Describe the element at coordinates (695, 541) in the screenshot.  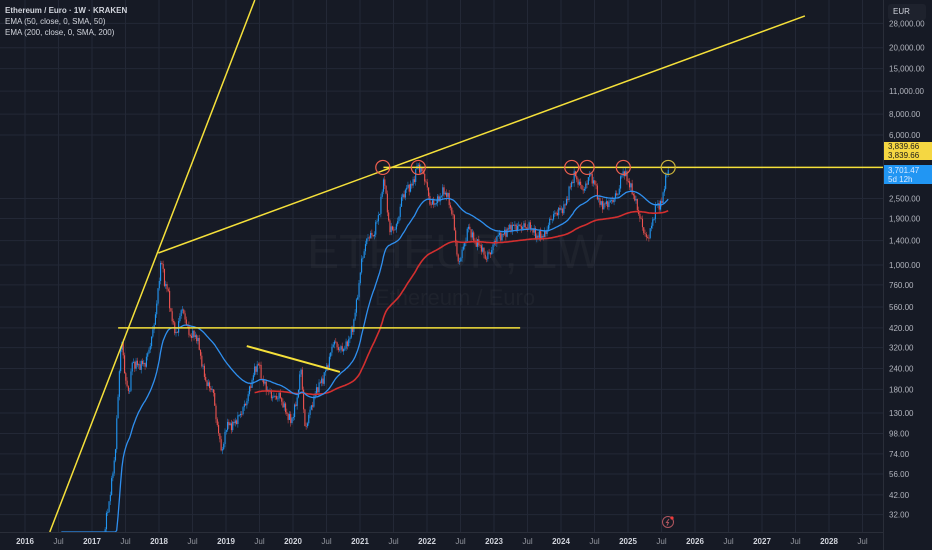
I see `time-tick-label: 2026` at that location.